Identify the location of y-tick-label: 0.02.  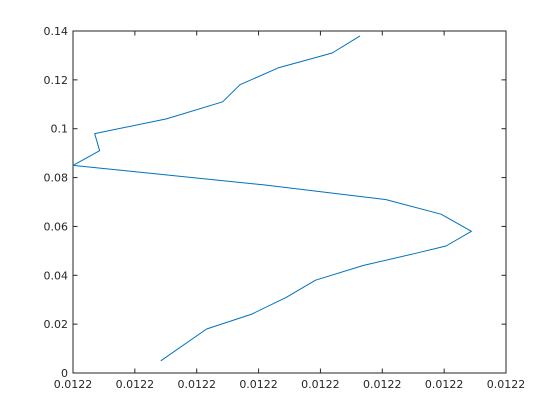
(56, 324).